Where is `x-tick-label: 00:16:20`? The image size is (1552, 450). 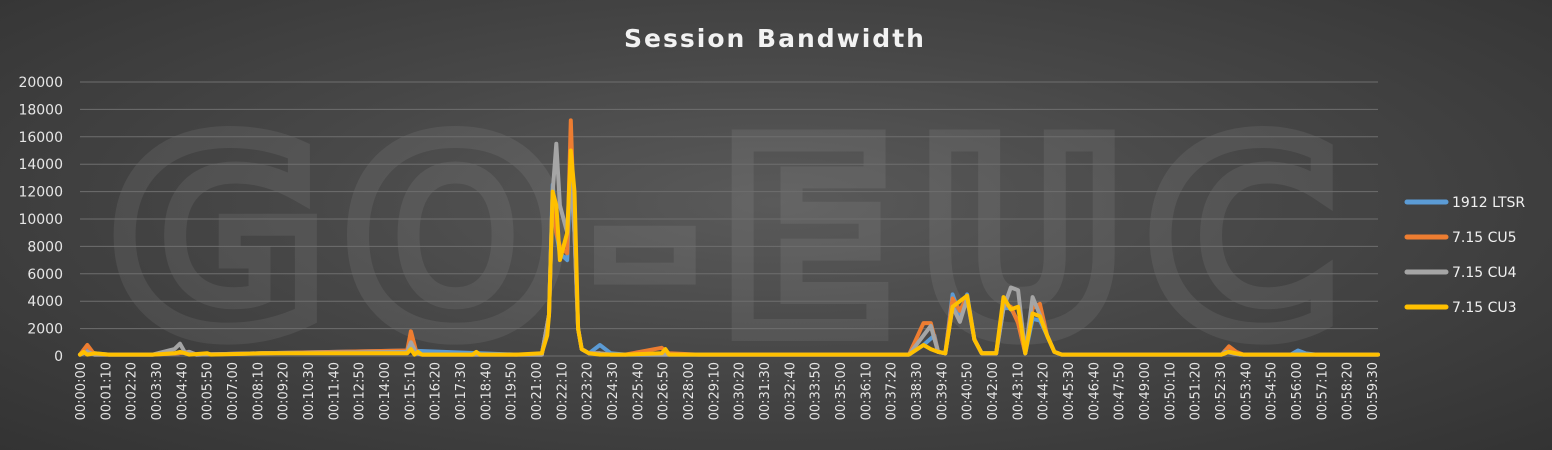 x-tick-label: 00:16:20 is located at coordinates (436, 391).